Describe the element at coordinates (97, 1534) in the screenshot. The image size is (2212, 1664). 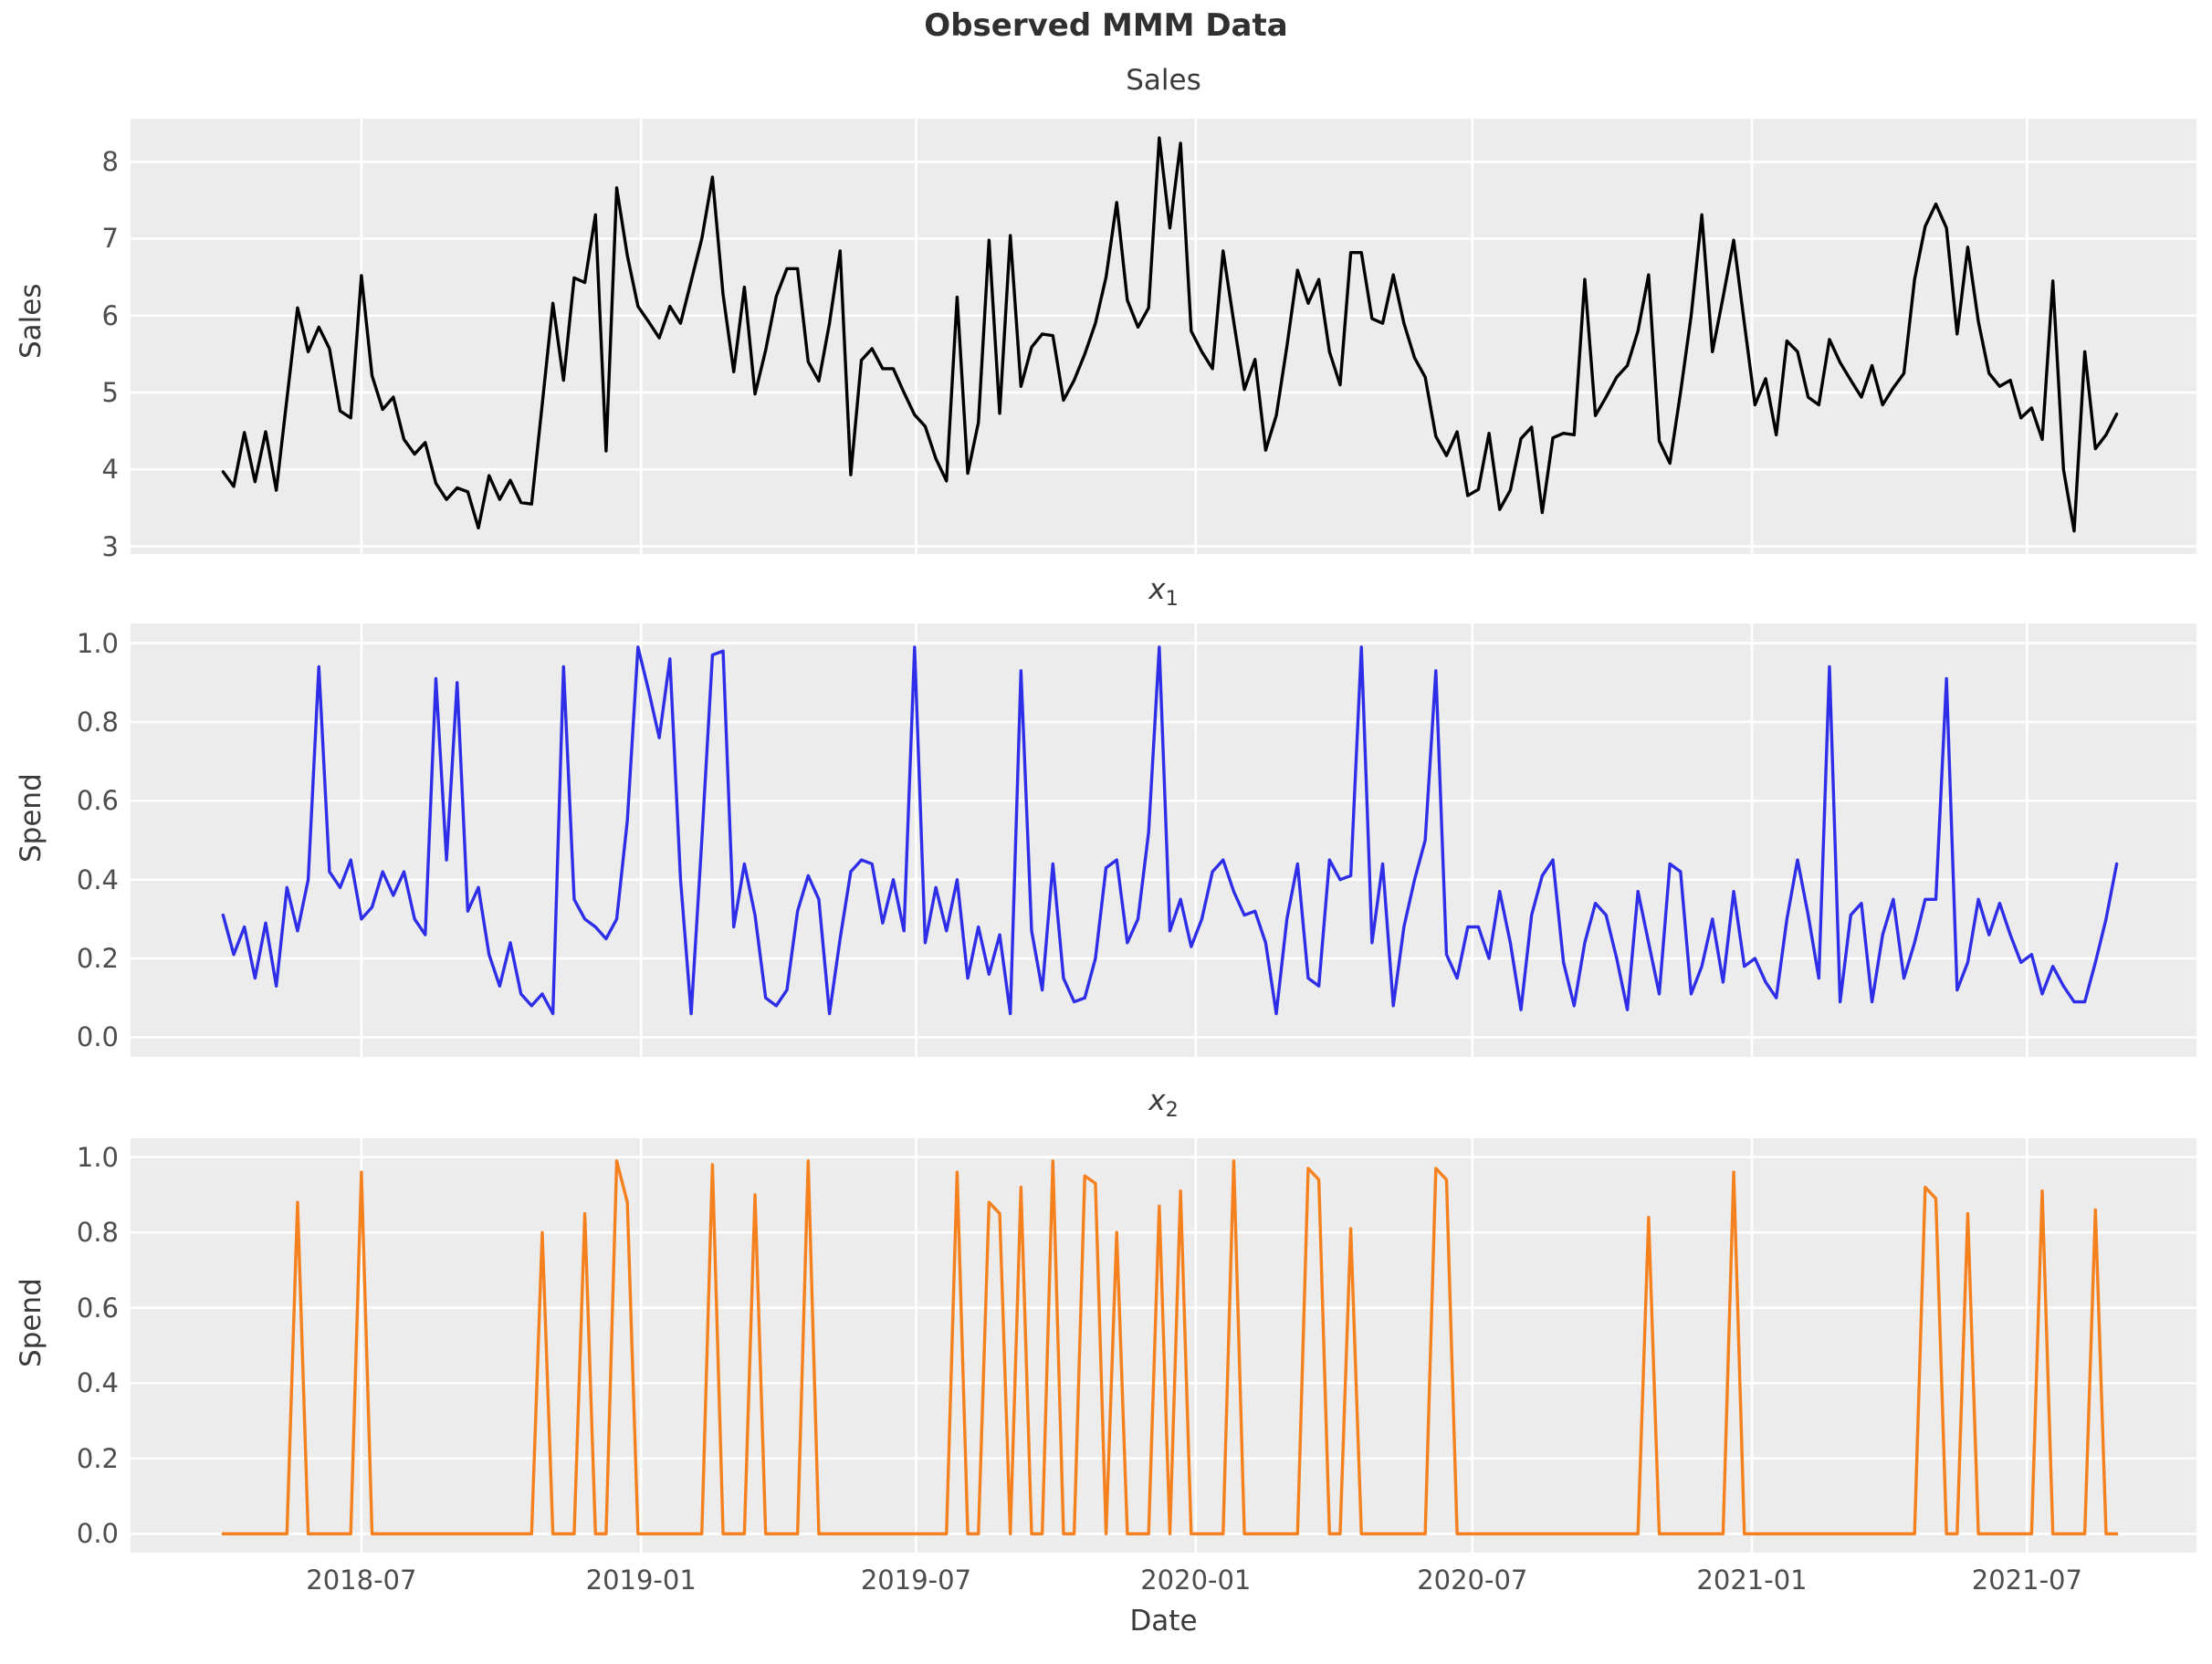
I see `y-tick-x2-0.0: 0.0` at that location.